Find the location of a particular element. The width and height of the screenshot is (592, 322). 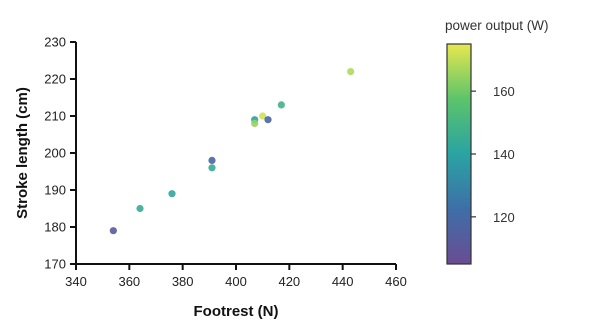

x-tick-label: 380 is located at coordinates (183, 281).